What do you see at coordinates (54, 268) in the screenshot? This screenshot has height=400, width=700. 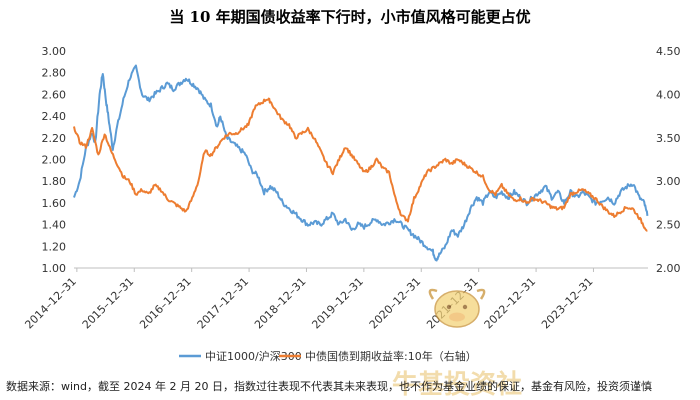 I see `y-left-tick-label: 1.00` at bounding box center [54, 268].